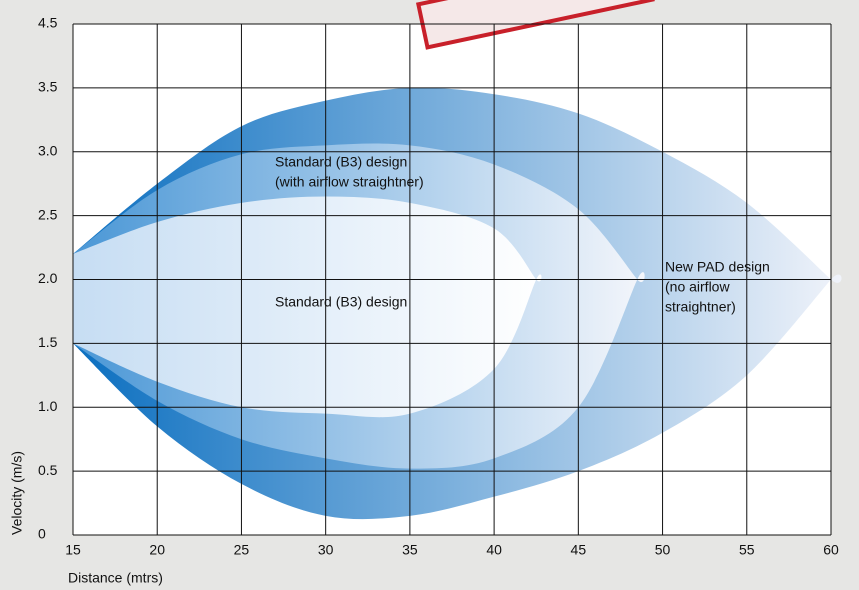  What do you see at coordinates (747, 550) in the screenshot?
I see `x-tick-label: 55` at bounding box center [747, 550].